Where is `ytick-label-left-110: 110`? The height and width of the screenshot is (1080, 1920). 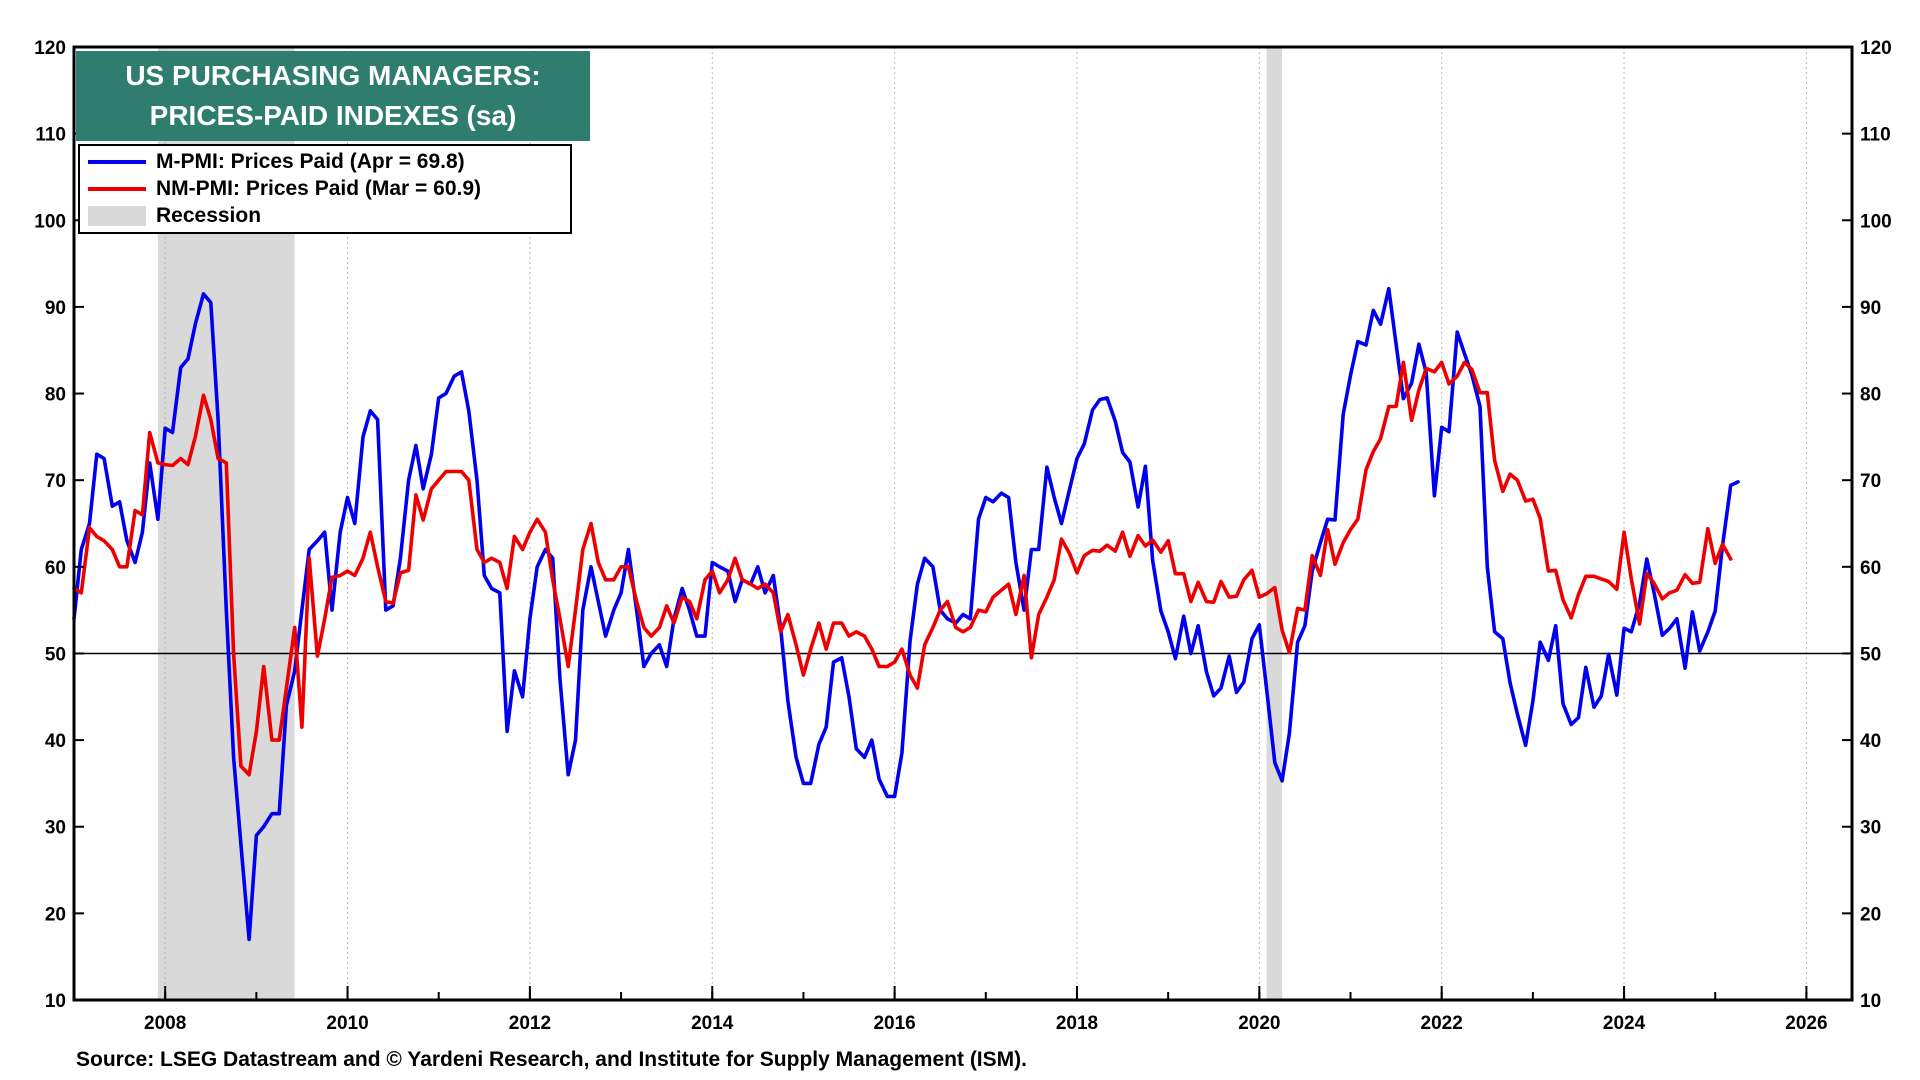
ytick-label-left-110: 110 is located at coordinates (50, 135).